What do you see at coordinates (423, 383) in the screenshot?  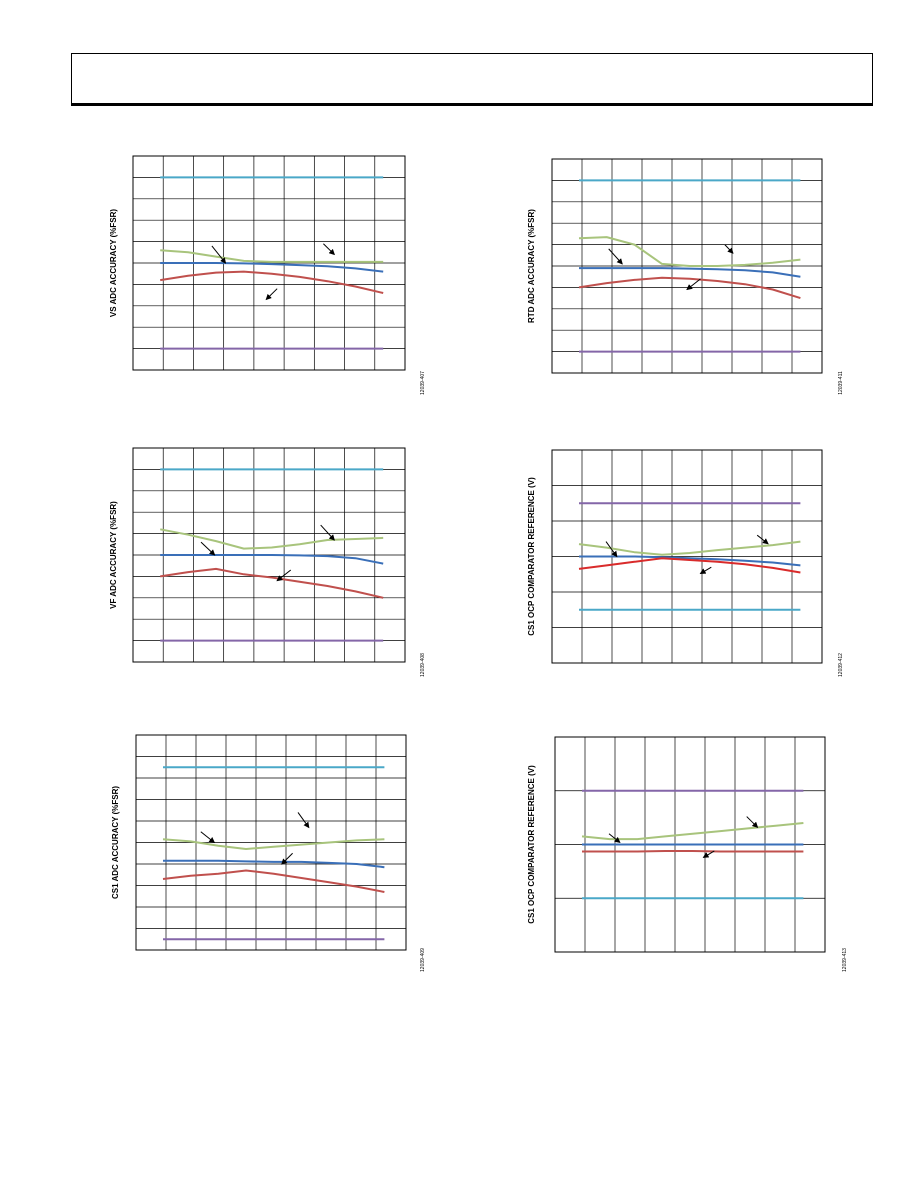 I see `figure-id: 12039-407` at bounding box center [423, 383].